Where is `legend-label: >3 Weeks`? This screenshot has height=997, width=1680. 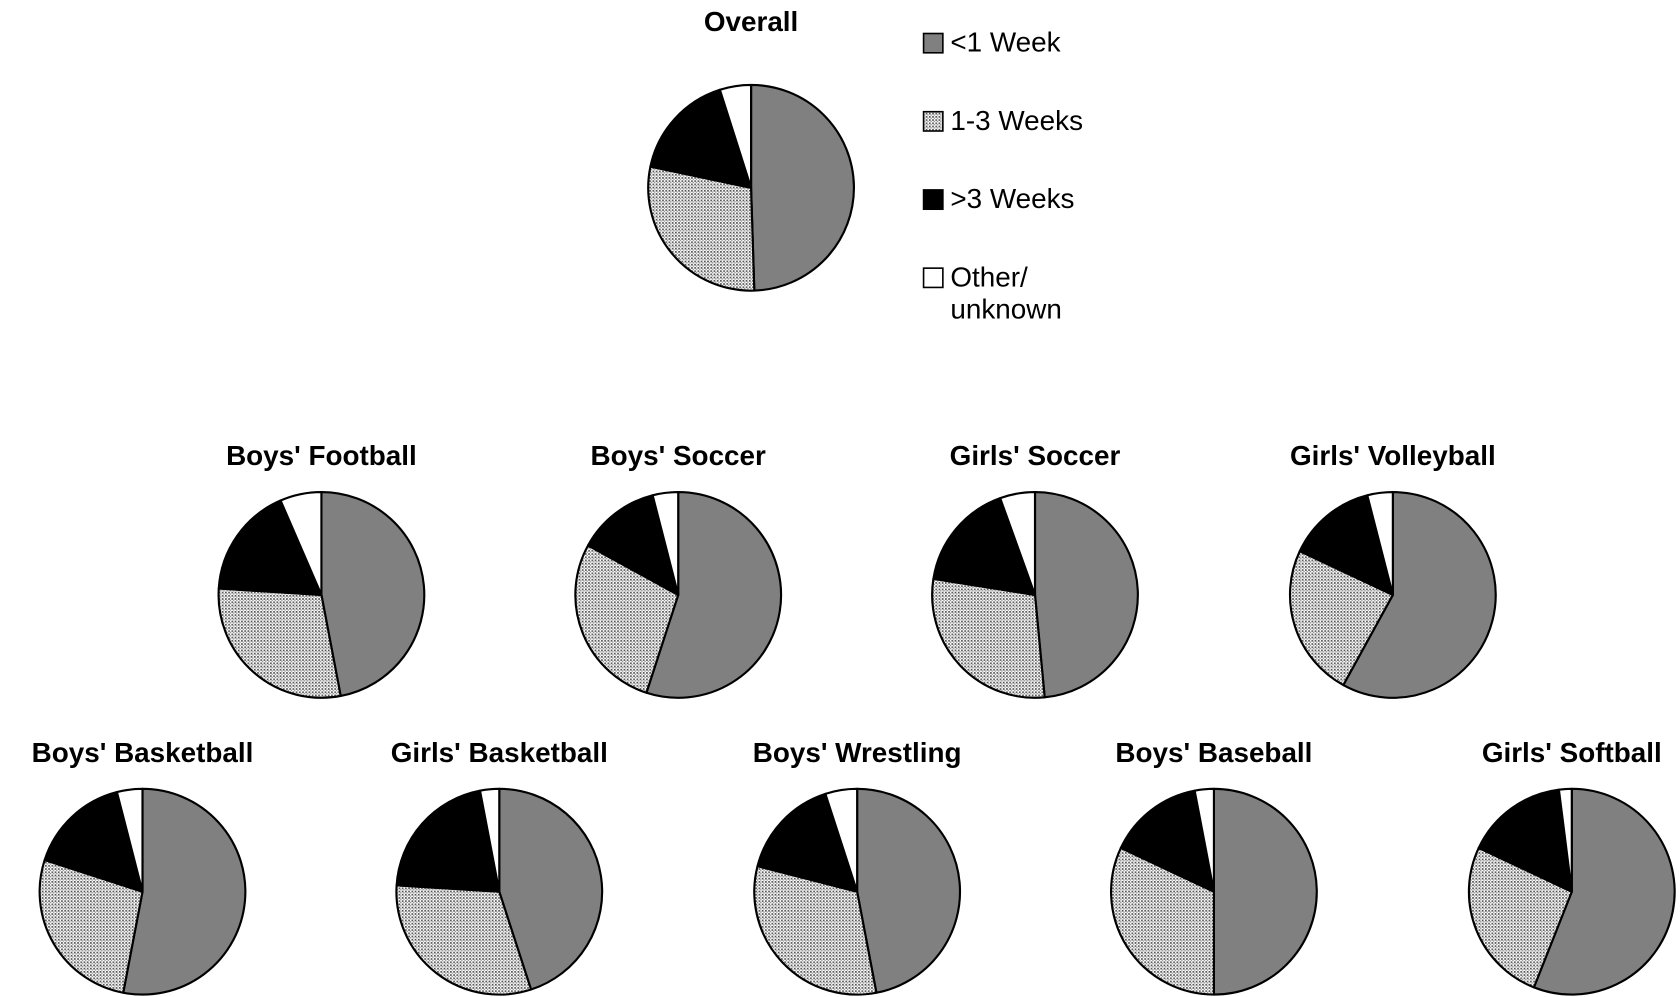
legend-label: >3 Weeks is located at coordinates (1012, 198).